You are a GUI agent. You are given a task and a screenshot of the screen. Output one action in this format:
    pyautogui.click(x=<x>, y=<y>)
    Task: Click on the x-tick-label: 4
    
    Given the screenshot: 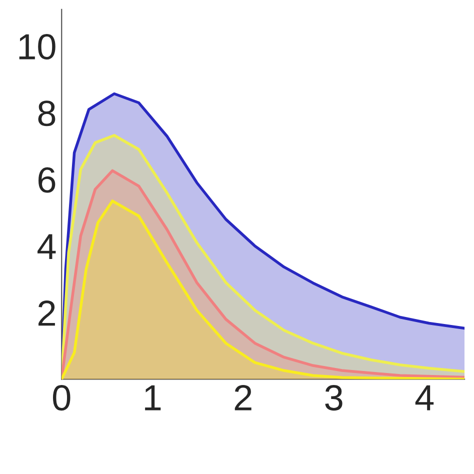 What is the action you would take?
    pyautogui.click(x=424, y=397)
    